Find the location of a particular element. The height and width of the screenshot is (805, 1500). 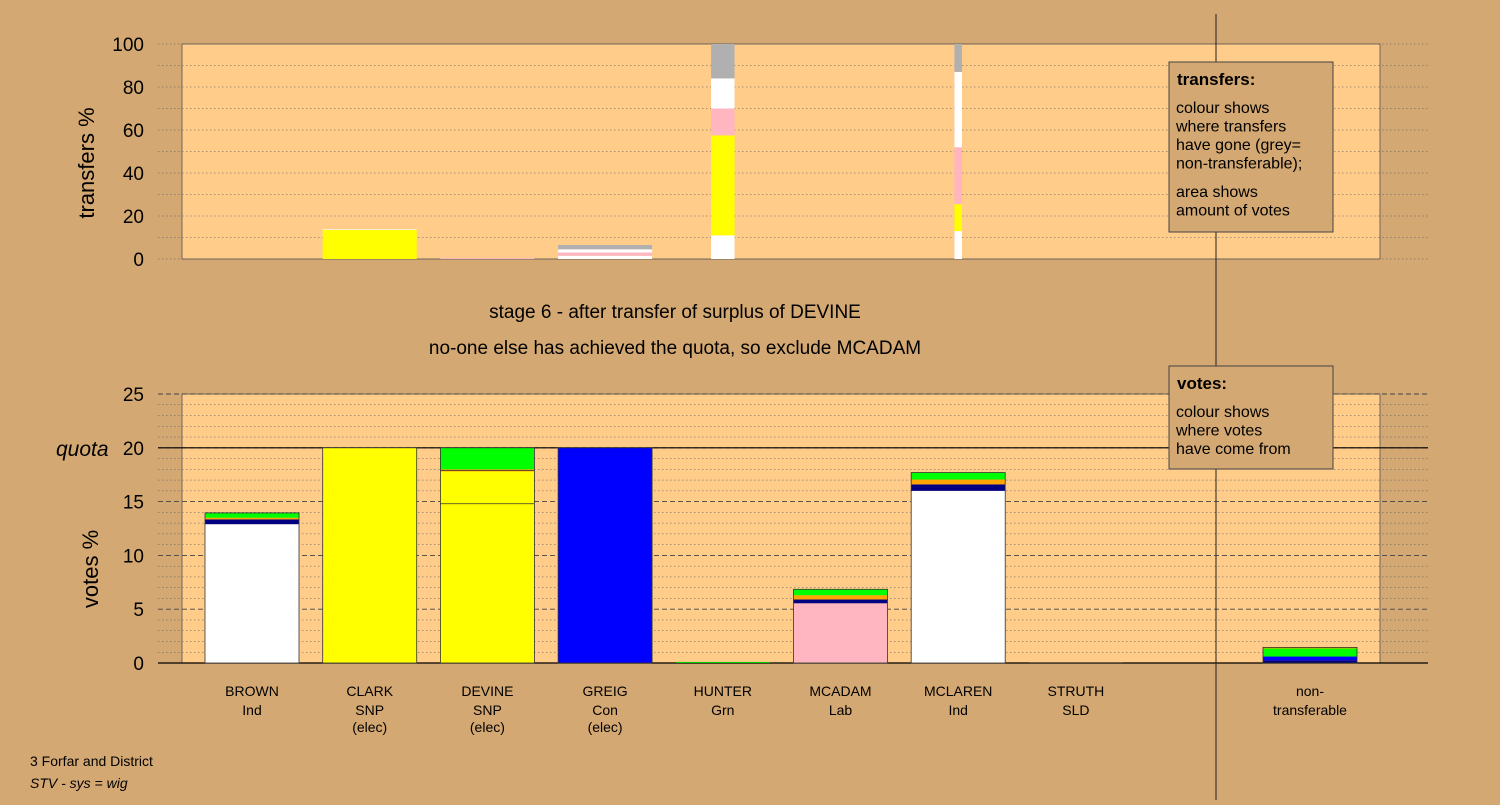

transfers-legend-line: have gone (grey= is located at coordinates (1238, 145).